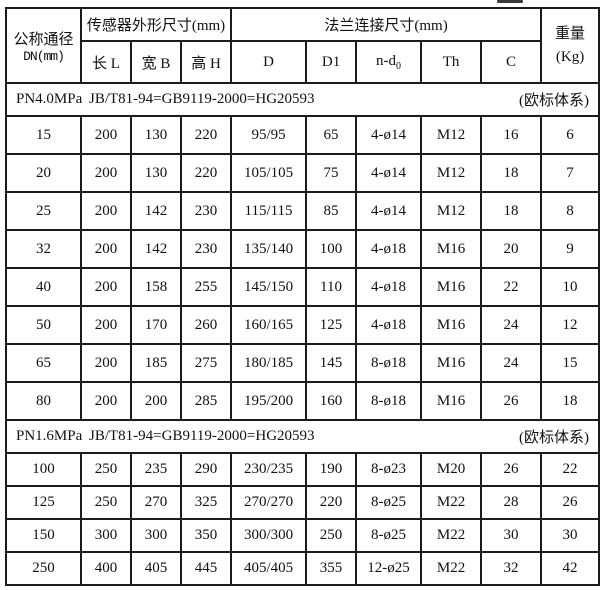 This screenshot has width=600, height=590. I want to click on column-header-th: Th, so click(451, 62).